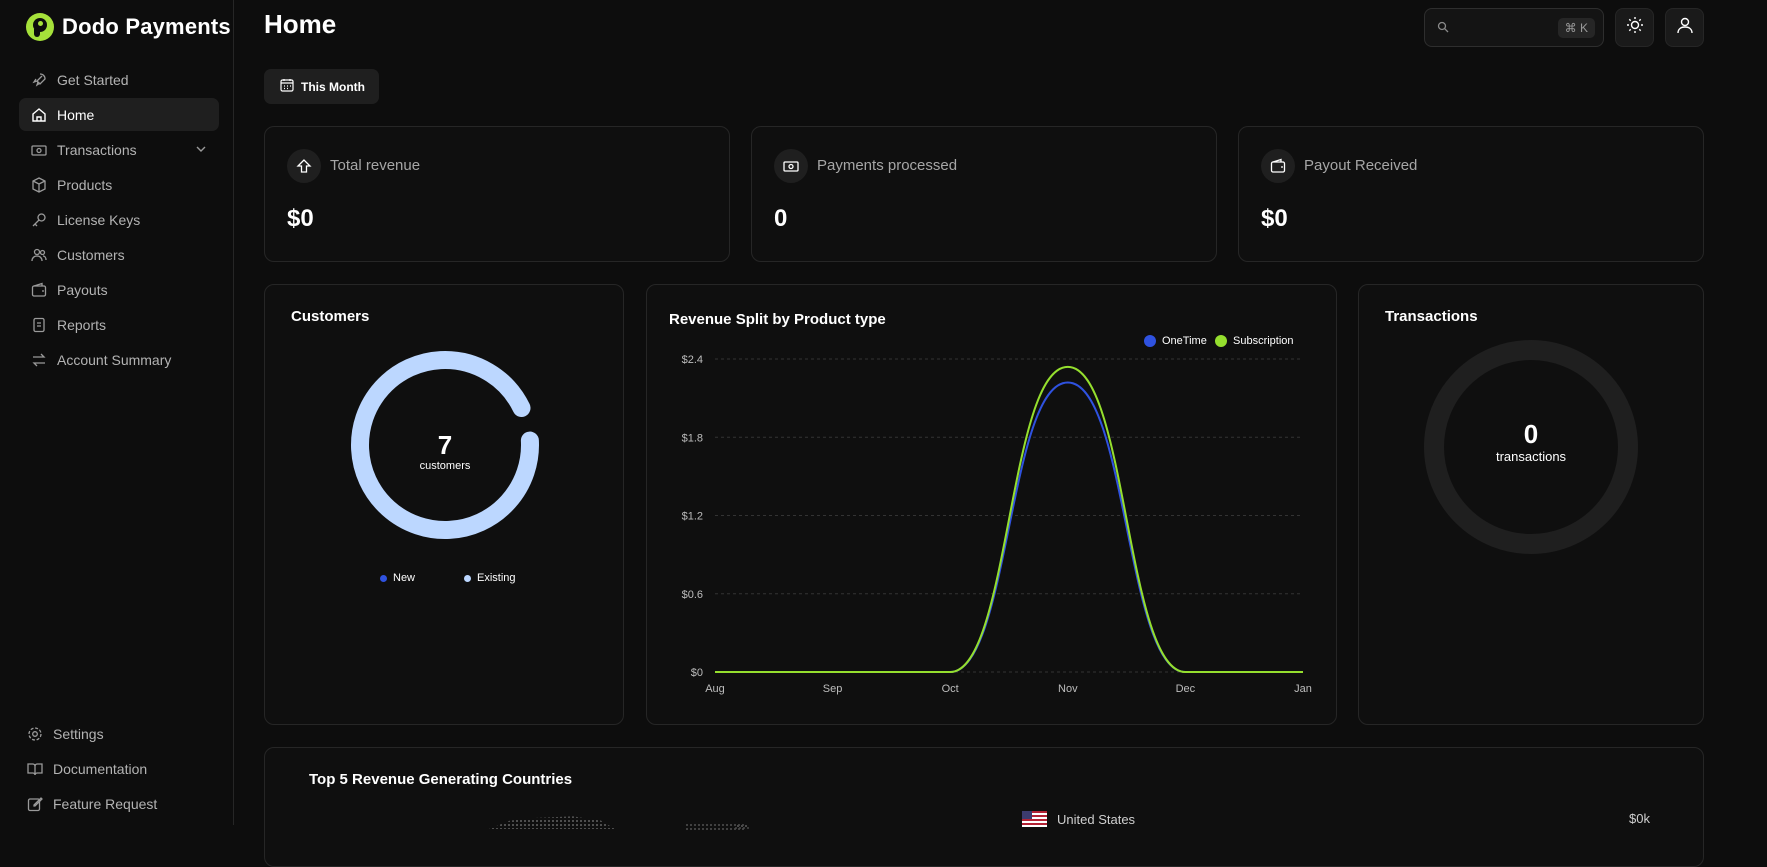 This screenshot has width=1767, height=867. I want to click on sidebar-item-get-started: Get Started, so click(119, 79).